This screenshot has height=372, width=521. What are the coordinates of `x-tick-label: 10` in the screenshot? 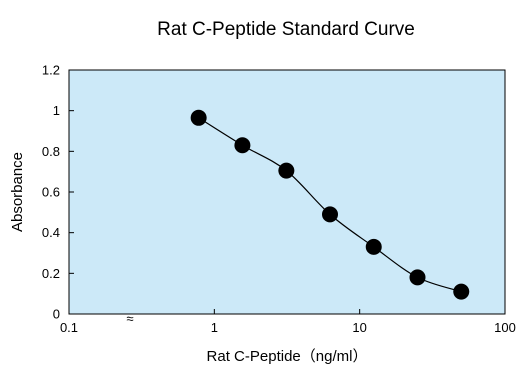 It's located at (359, 327).